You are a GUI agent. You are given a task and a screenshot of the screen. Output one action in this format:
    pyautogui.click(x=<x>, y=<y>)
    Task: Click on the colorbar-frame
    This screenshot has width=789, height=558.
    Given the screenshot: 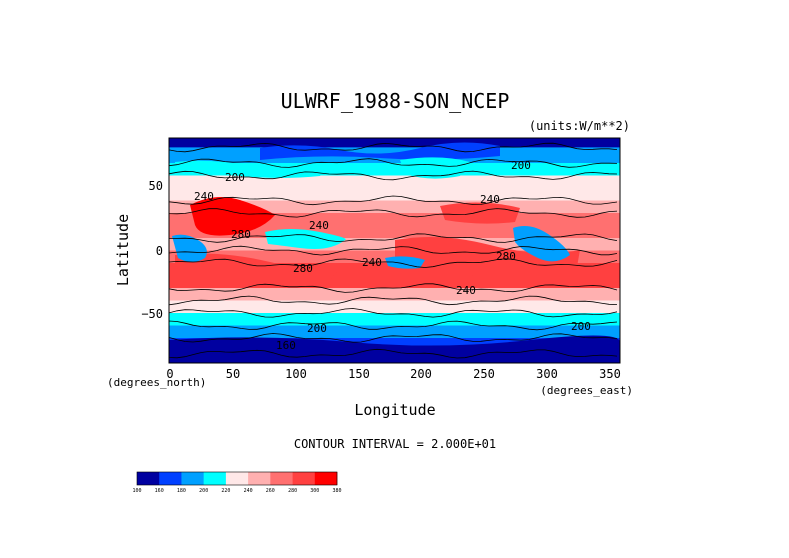 What is the action you would take?
    pyautogui.click(x=237, y=478)
    